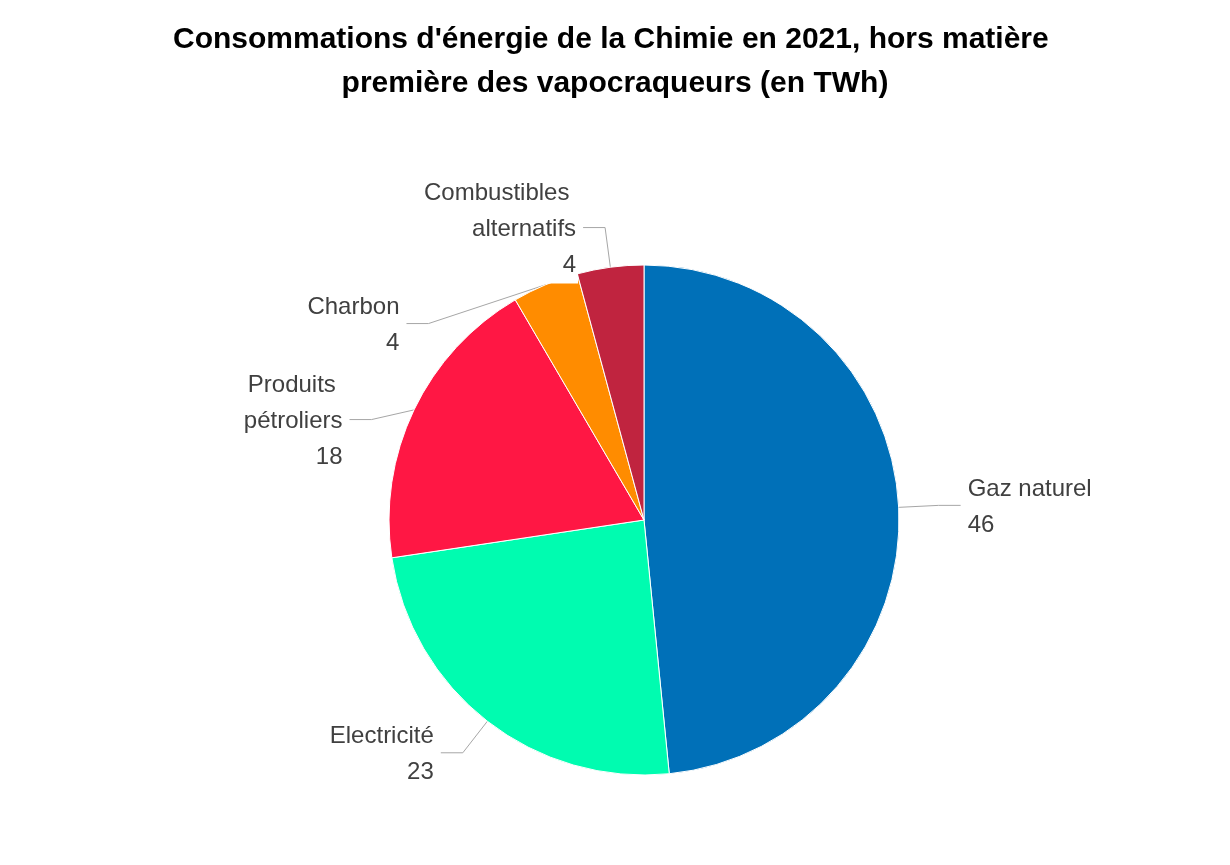  What do you see at coordinates (500, 210) in the screenshot?
I see `slice-label: Combustibles alternatifs` at bounding box center [500, 210].